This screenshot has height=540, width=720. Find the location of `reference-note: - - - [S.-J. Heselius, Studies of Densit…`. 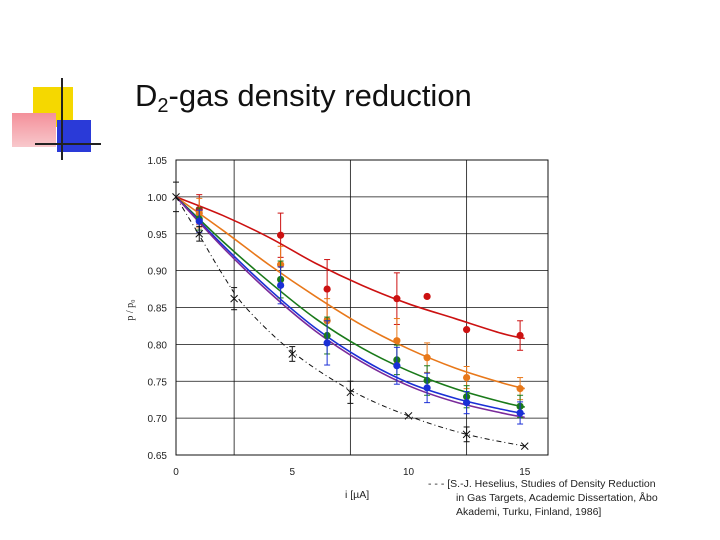

reference-note: - - - [S.-J. Heselius, Studies of Densit… is located at coordinates (543, 498).